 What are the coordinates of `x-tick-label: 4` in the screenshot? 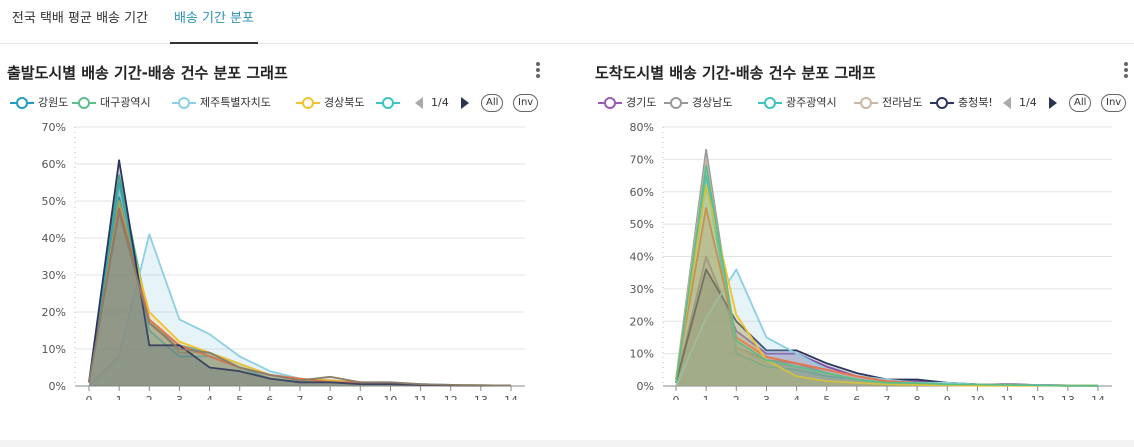 It's located at (209, 397).